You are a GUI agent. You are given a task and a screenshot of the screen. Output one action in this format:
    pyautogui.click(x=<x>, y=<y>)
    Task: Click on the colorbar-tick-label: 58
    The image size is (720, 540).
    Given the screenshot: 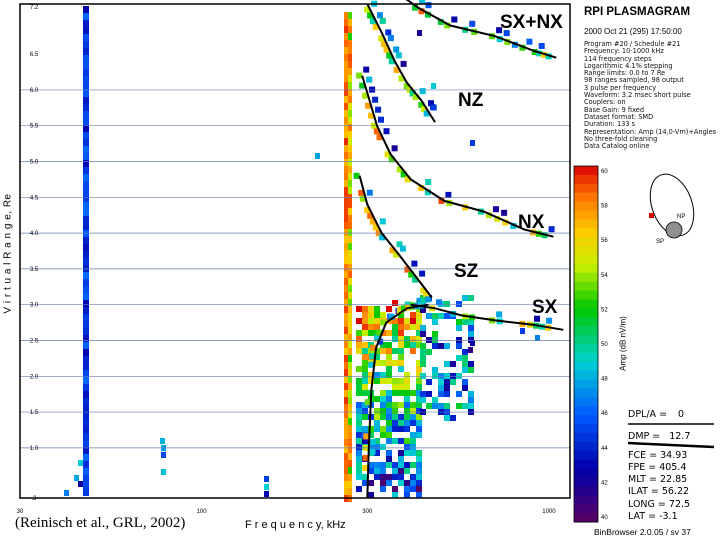 What is the action you would take?
    pyautogui.click(x=604, y=207)
    